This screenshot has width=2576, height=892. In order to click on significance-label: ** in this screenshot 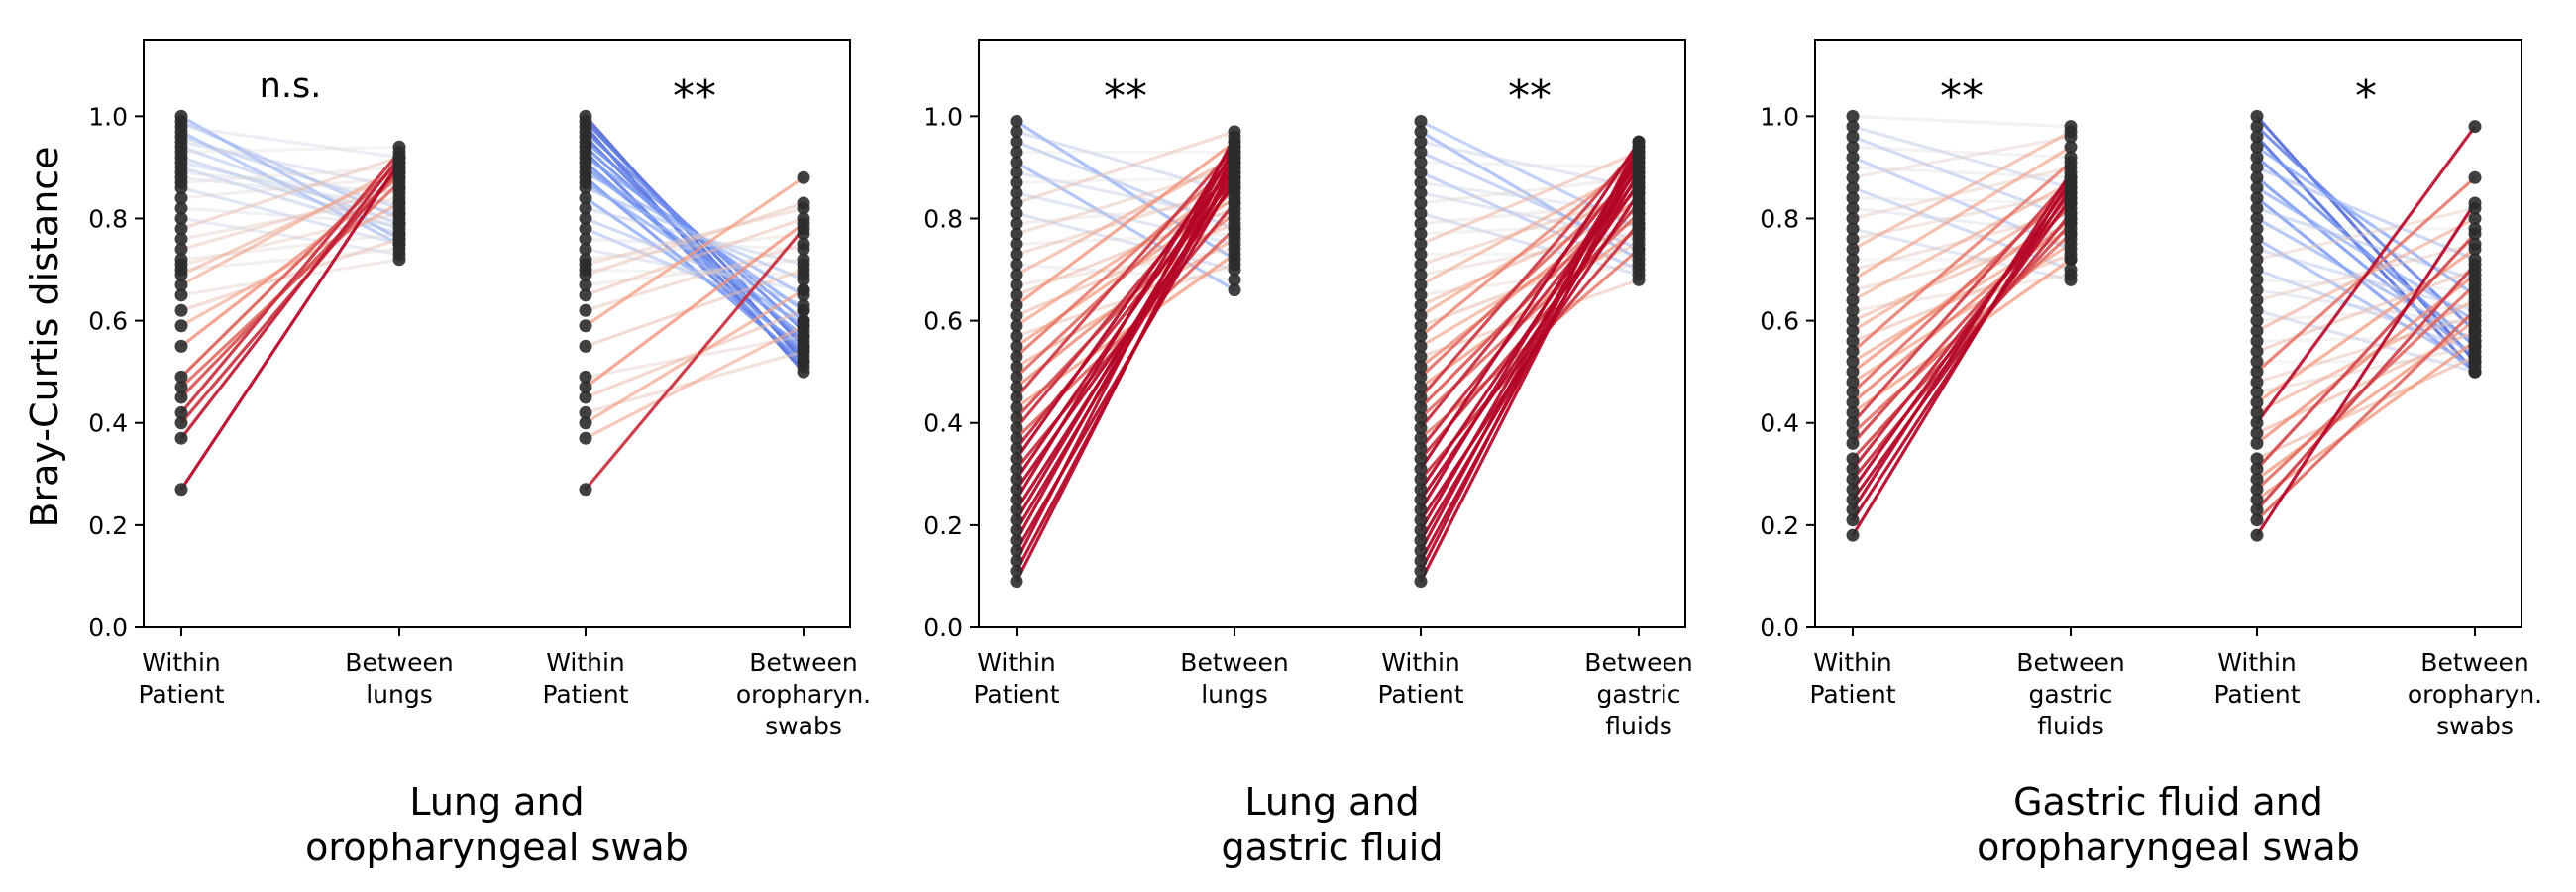, I will do `click(1530, 96)`.